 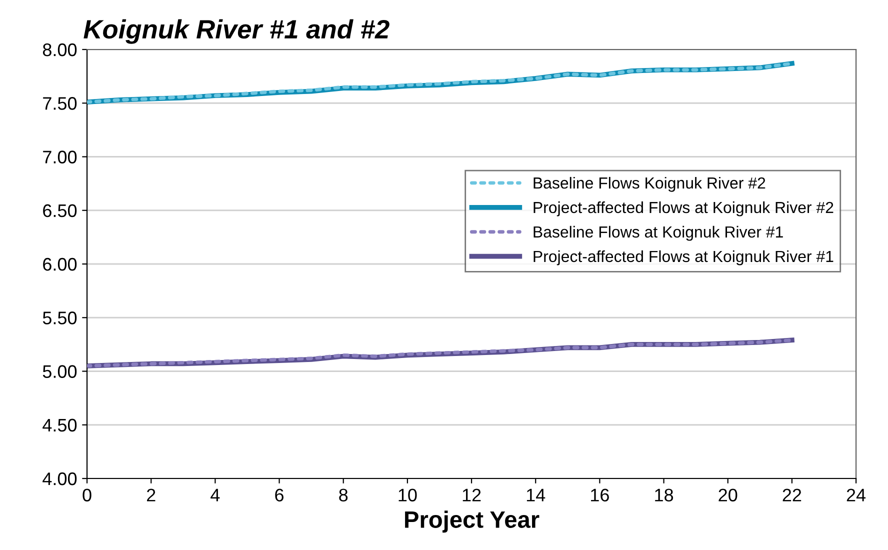 What do you see at coordinates (684, 208) in the screenshot?
I see `legend-label: Project-affected Flows at Koignuk River #2` at bounding box center [684, 208].